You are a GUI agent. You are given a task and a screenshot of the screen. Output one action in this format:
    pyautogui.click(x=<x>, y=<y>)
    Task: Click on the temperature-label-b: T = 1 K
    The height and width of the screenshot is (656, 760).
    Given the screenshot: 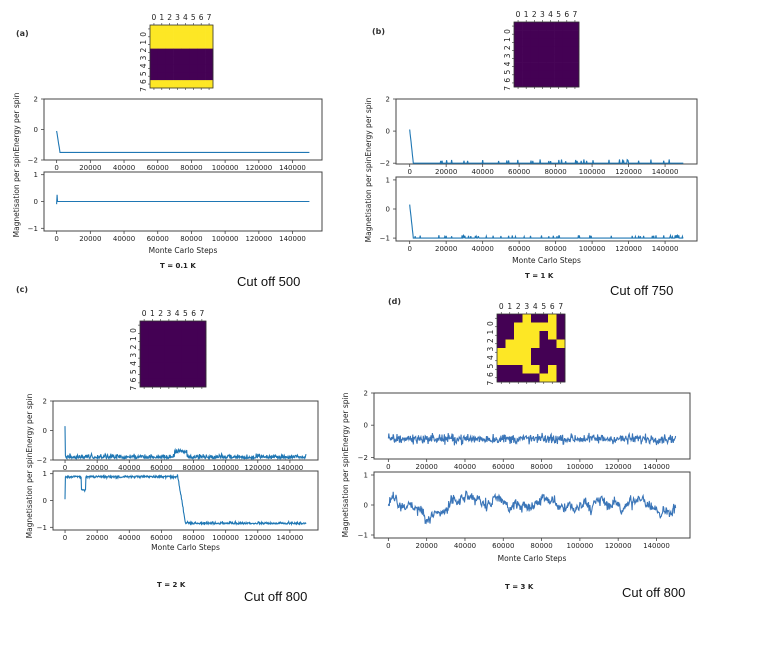 What is the action you would take?
    pyautogui.click(x=539, y=276)
    